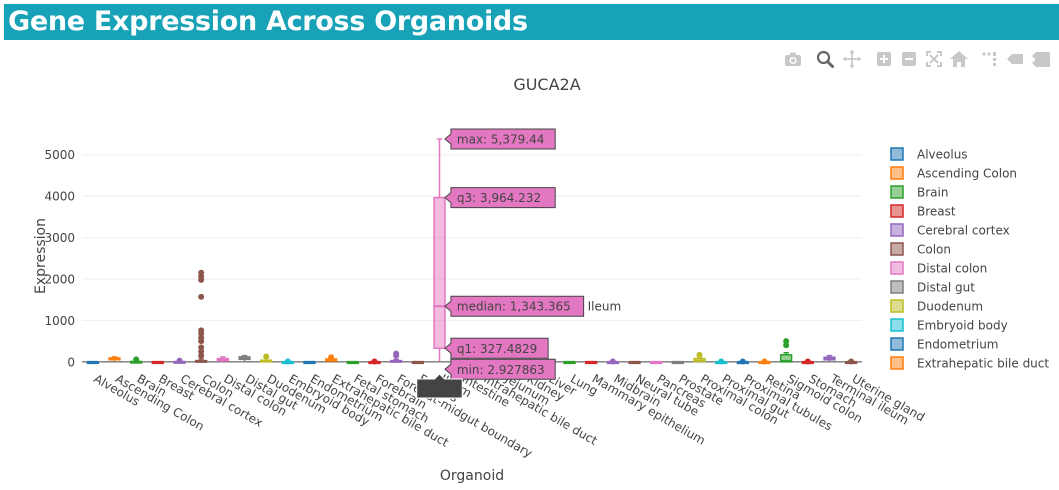 The image size is (1059, 490). I want to click on legend-item: Breast, so click(923, 211).